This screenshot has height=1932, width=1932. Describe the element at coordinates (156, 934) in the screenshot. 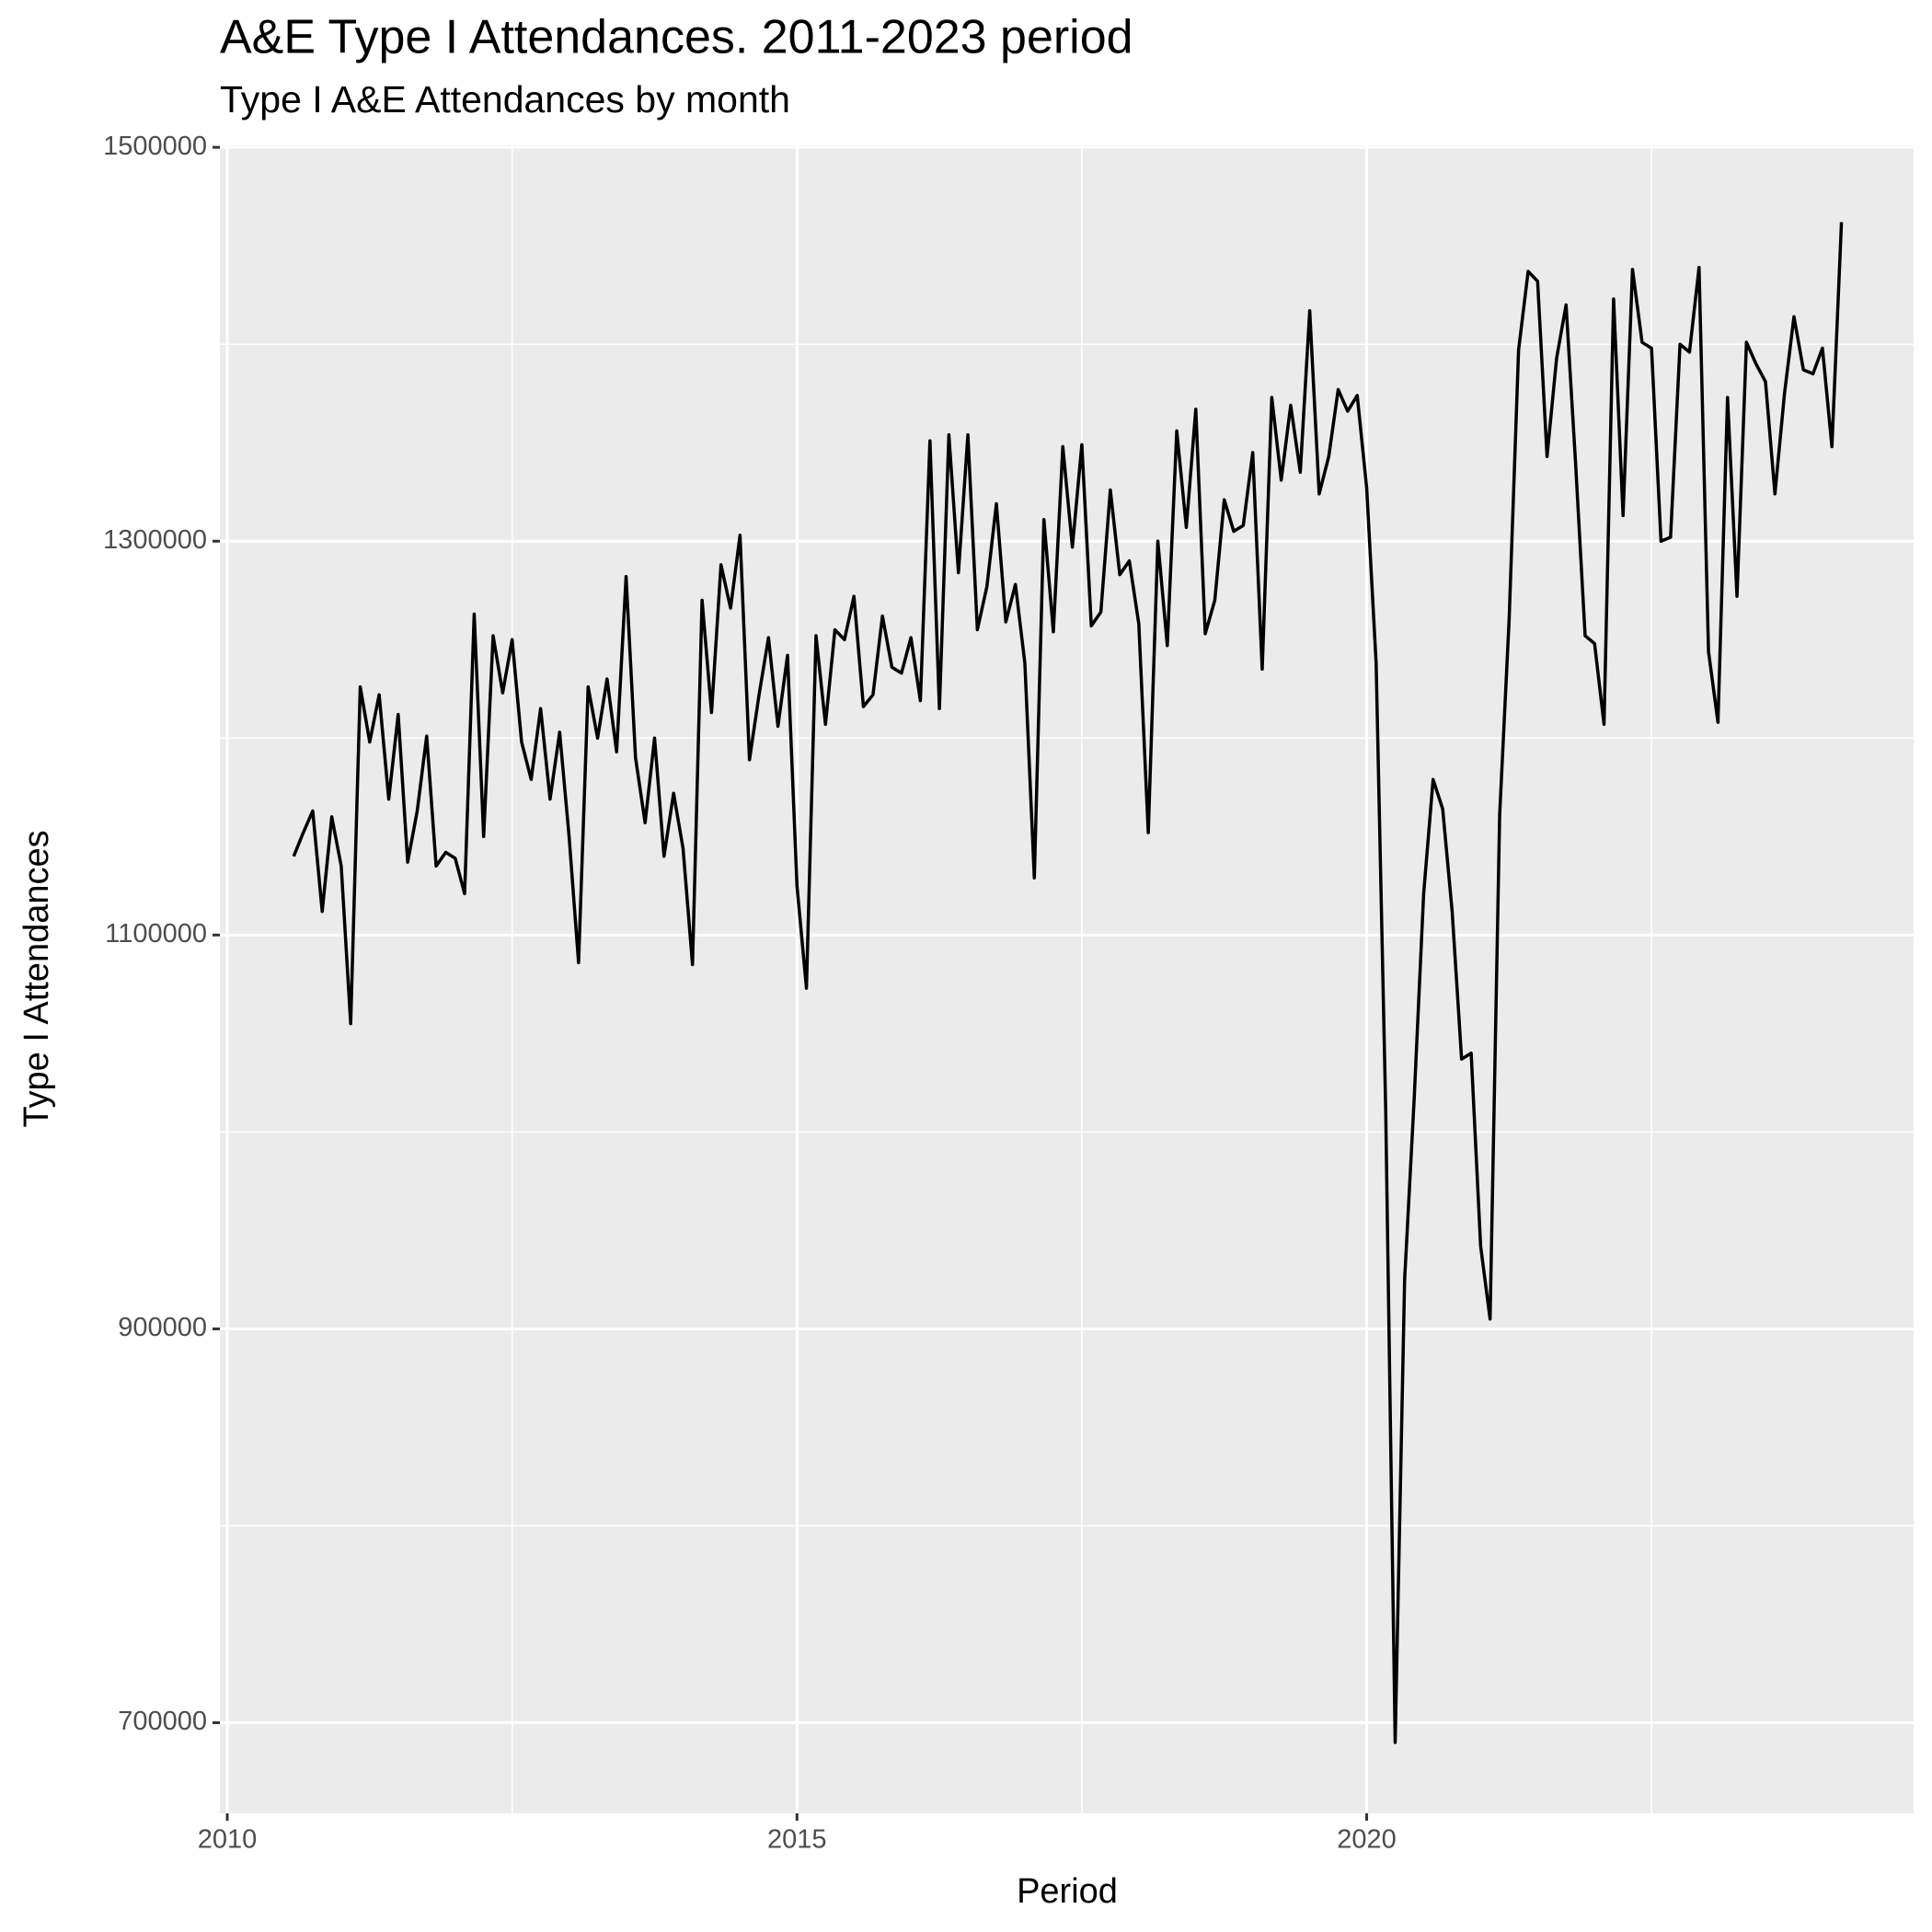

I see `y-tick-label: 1100000` at that location.